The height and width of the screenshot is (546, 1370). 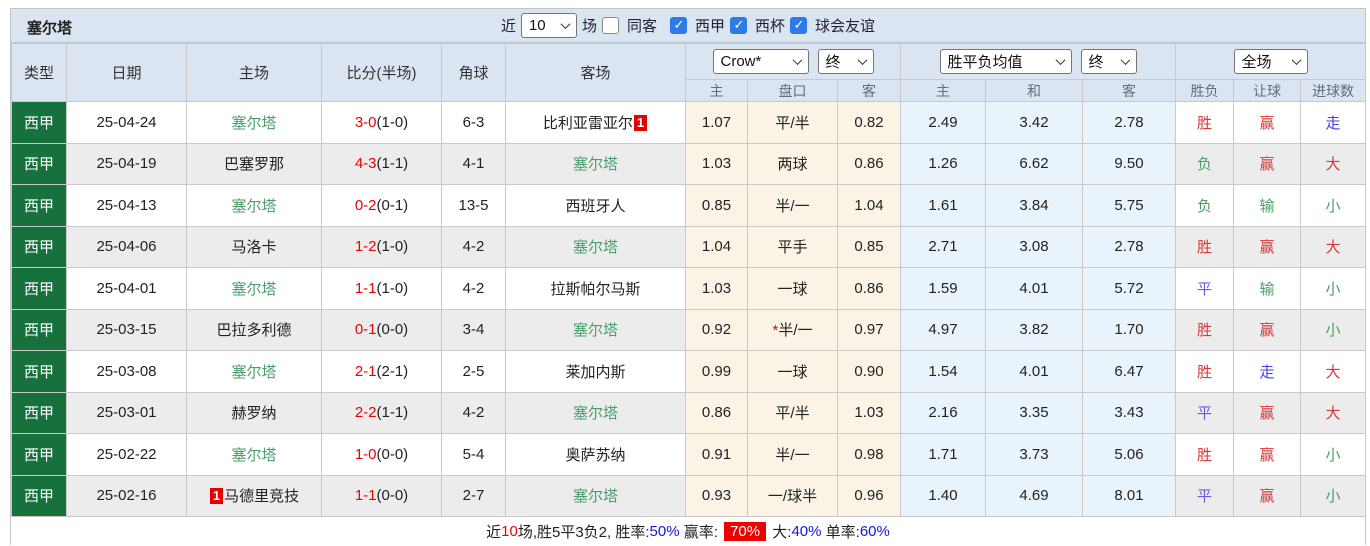 I want to click on home-team-cell: 巴塞罗那, so click(x=254, y=163).